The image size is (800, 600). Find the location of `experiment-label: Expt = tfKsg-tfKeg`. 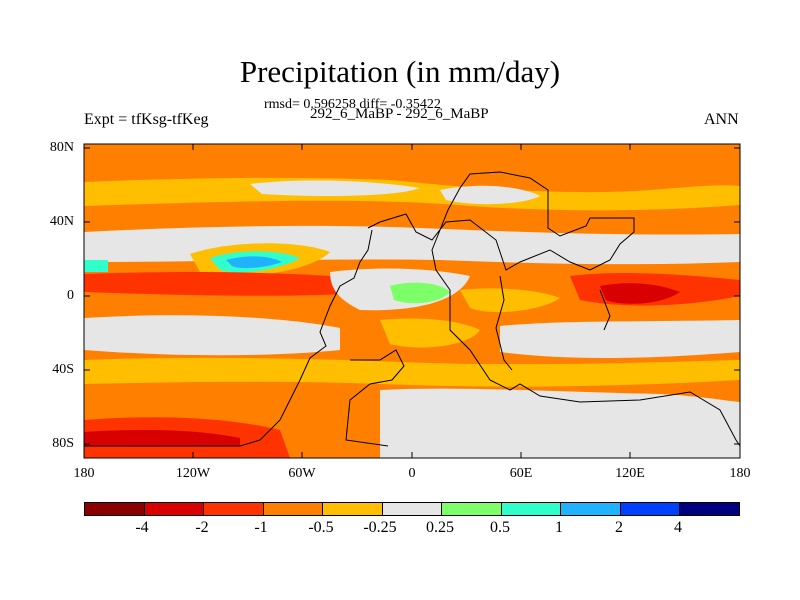

experiment-label: Expt = tfKsg-tfKeg is located at coordinates (146, 119).